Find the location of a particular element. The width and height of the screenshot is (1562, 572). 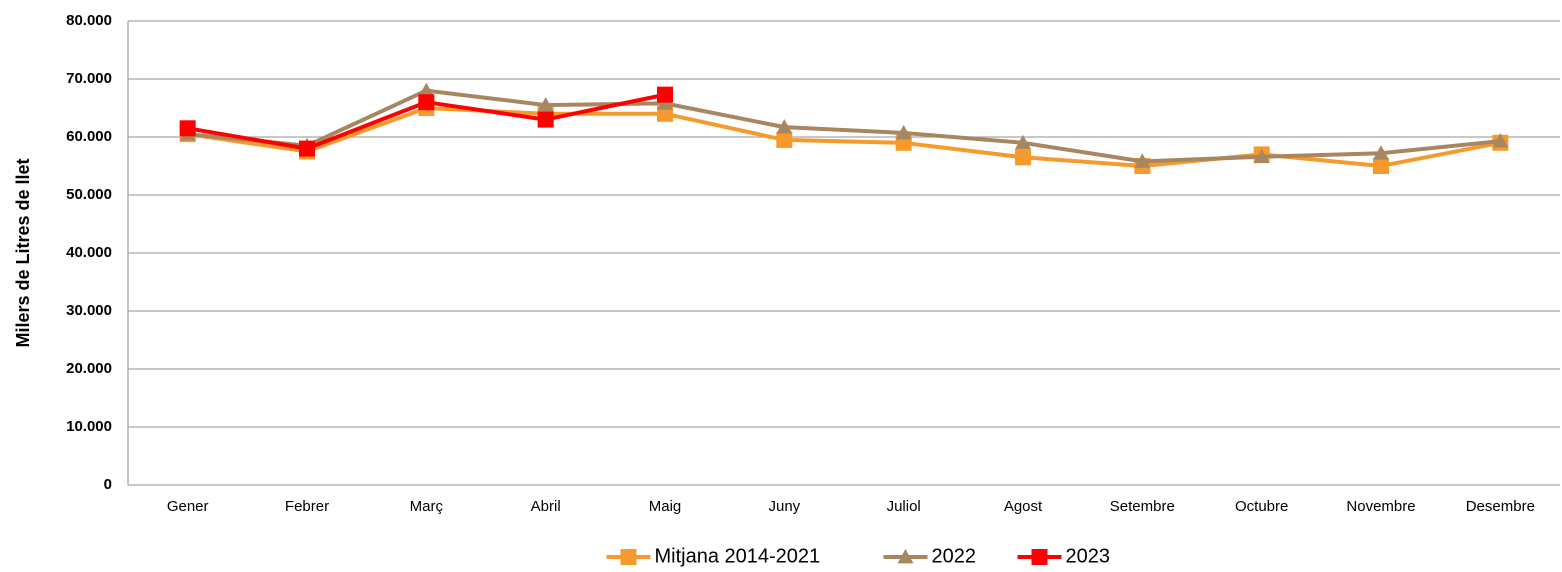

x-tick-label: Febrer is located at coordinates (307, 506).